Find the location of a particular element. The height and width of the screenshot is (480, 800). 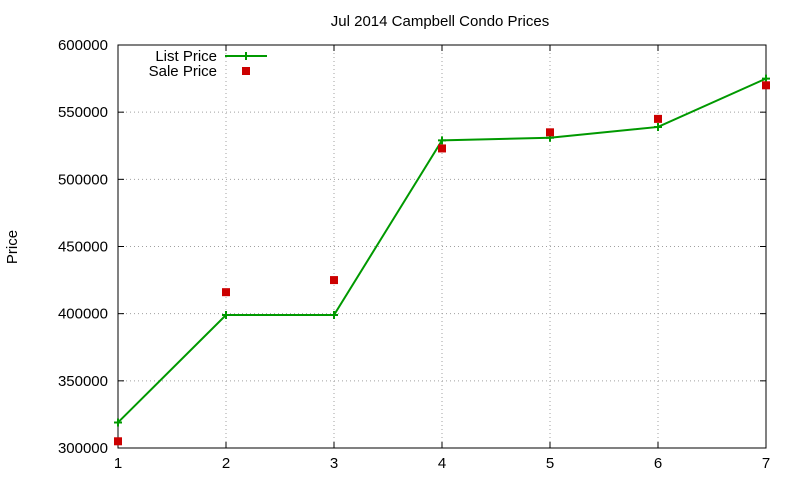

y-tick-label: 500000 is located at coordinates (83, 179).